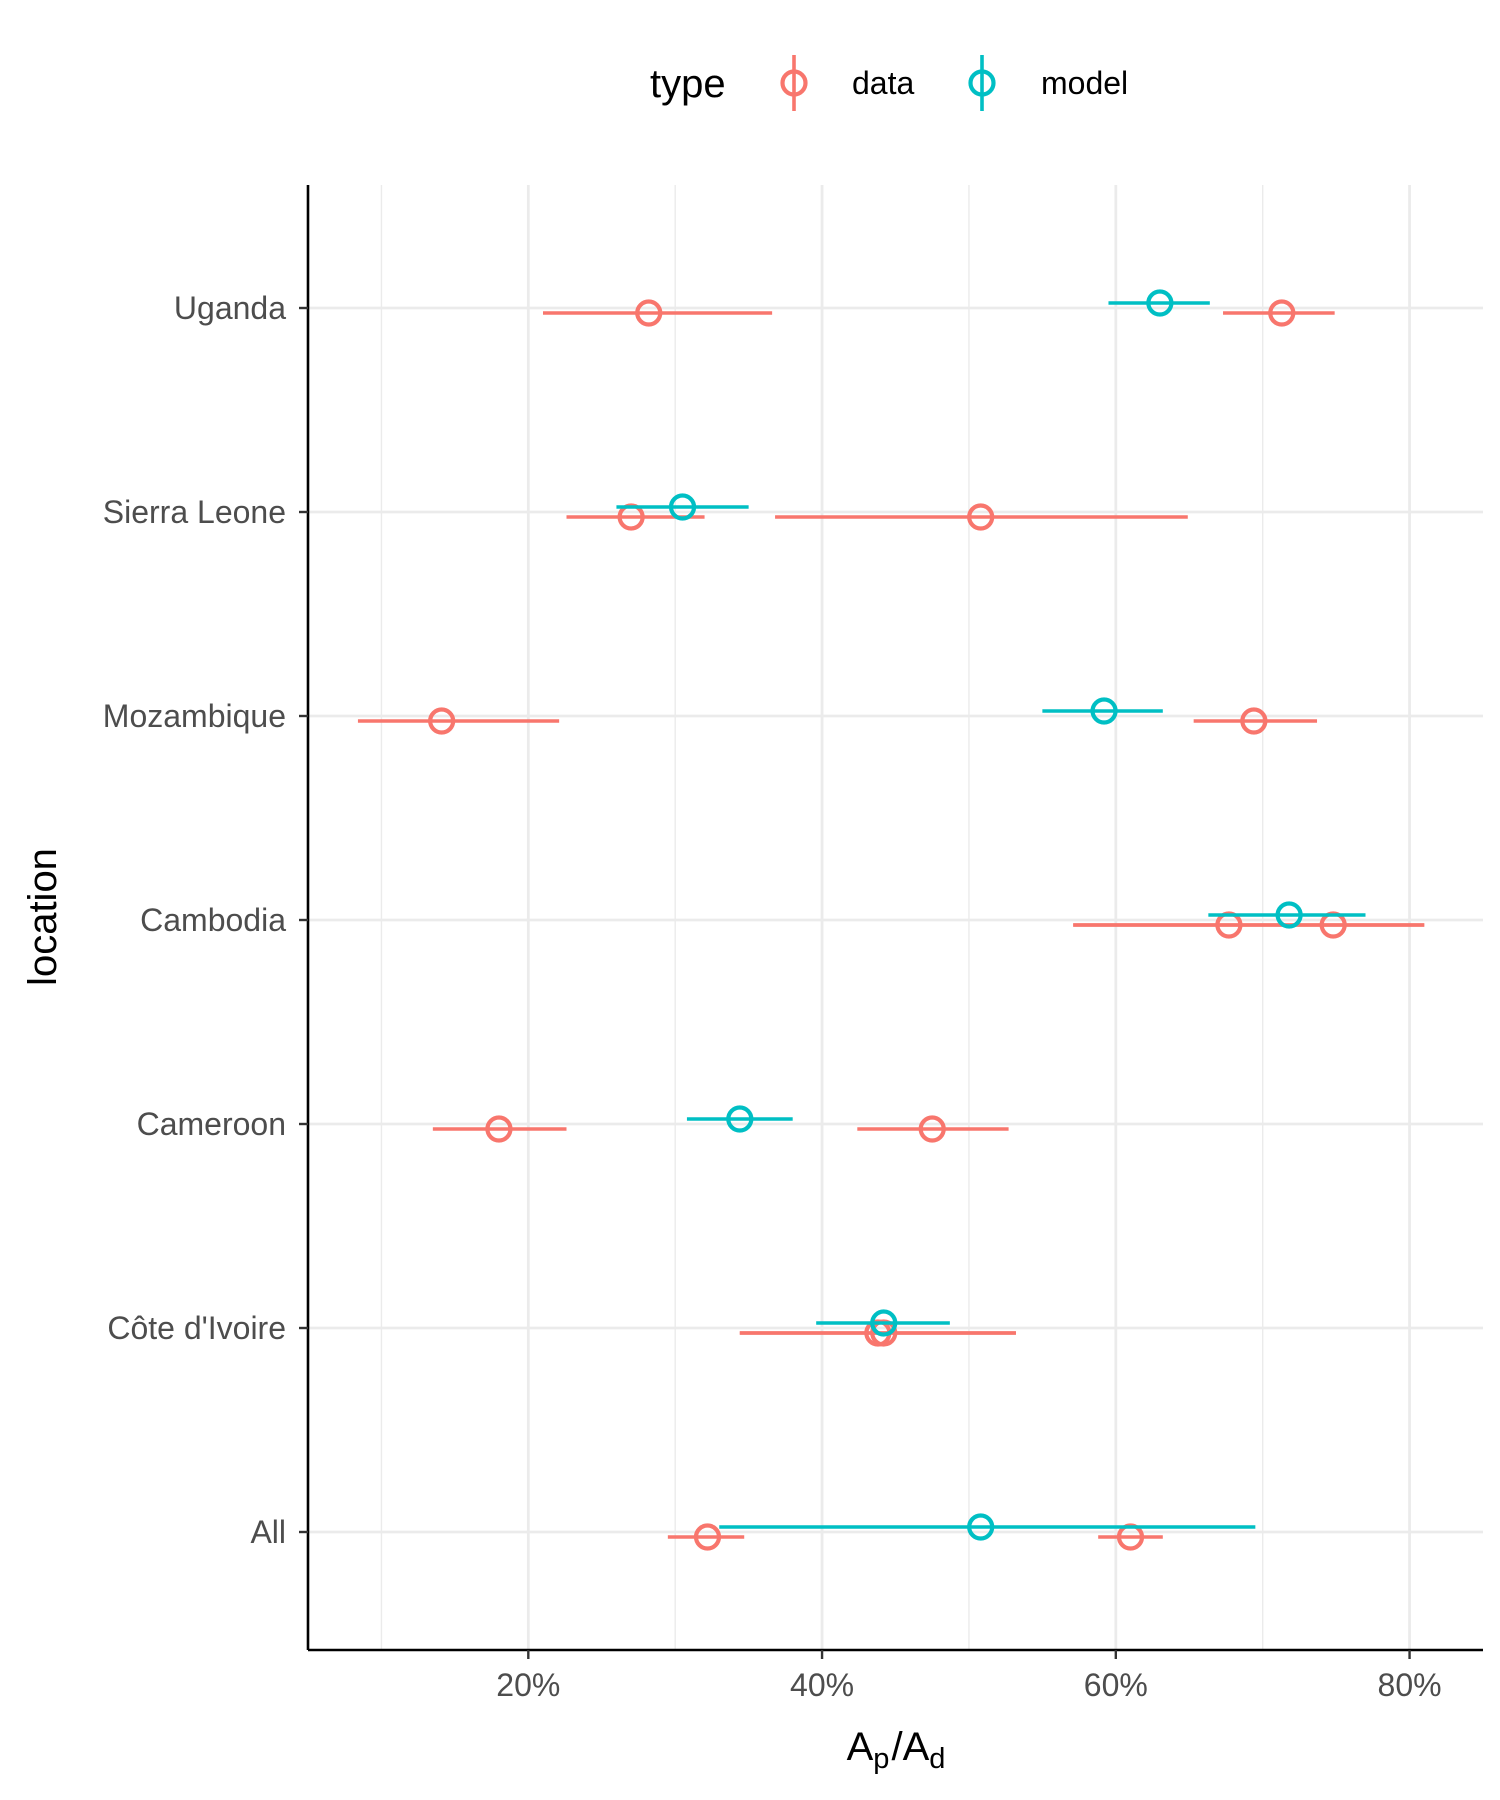 The width and height of the screenshot is (1500, 1800). I want to click on legend-key-model, so click(982, 83).